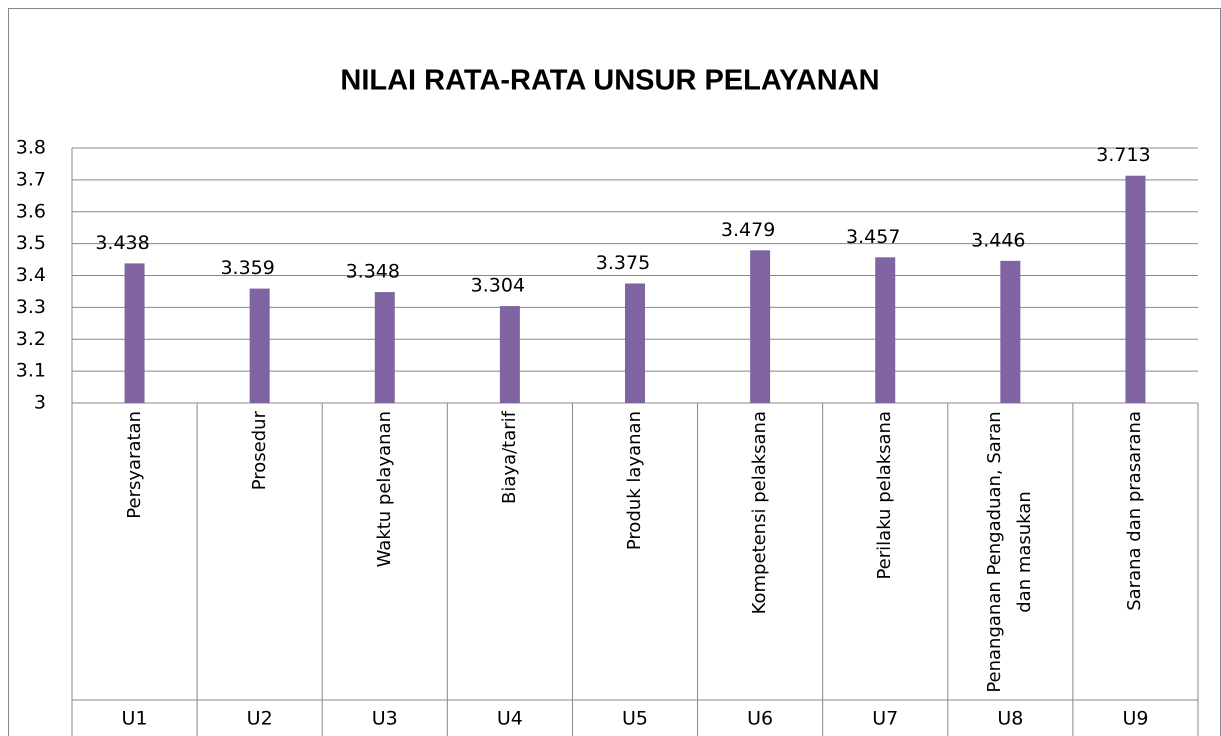 This screenshot has height=736, width=1221. I want to click on category-code: U5, so click(635, 719).